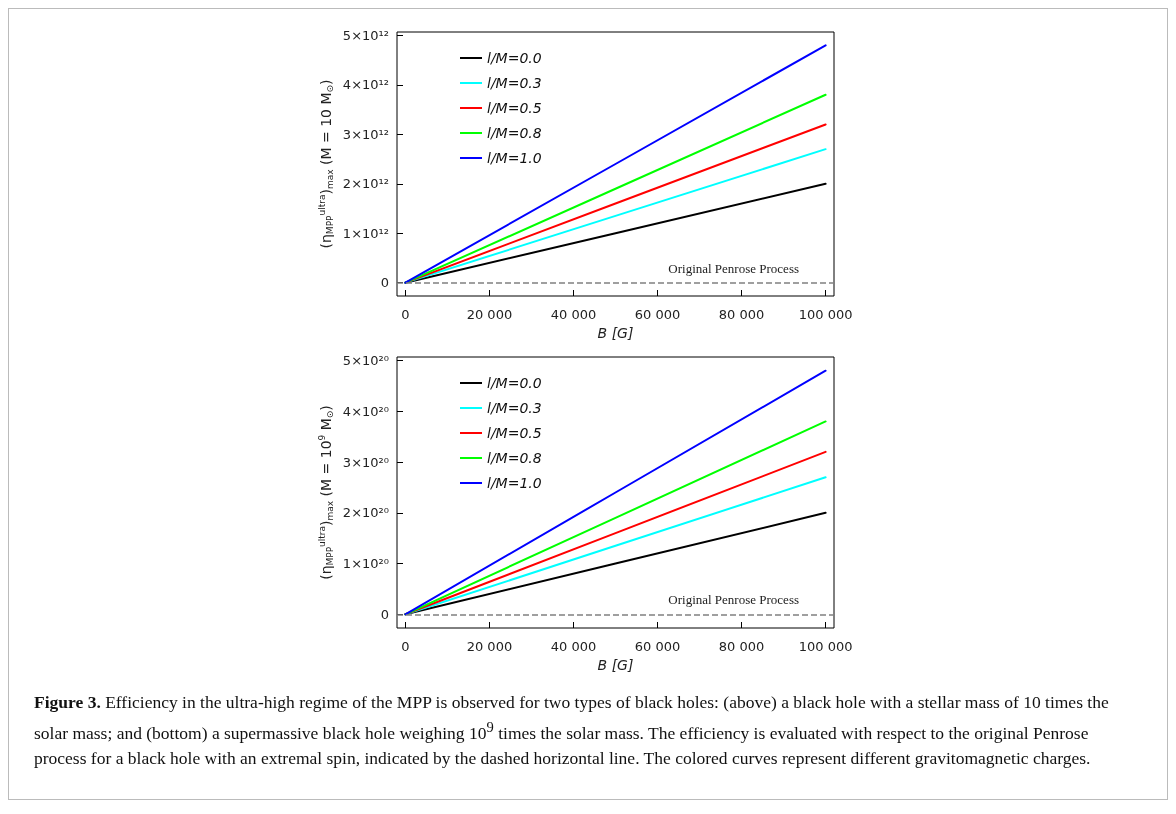 The width and height of the screenshot is (1176, 814). Describe the element at coordinates (365, 564) in the screenshot. I see `y-tick-label: 1×10²⁰` at that location.